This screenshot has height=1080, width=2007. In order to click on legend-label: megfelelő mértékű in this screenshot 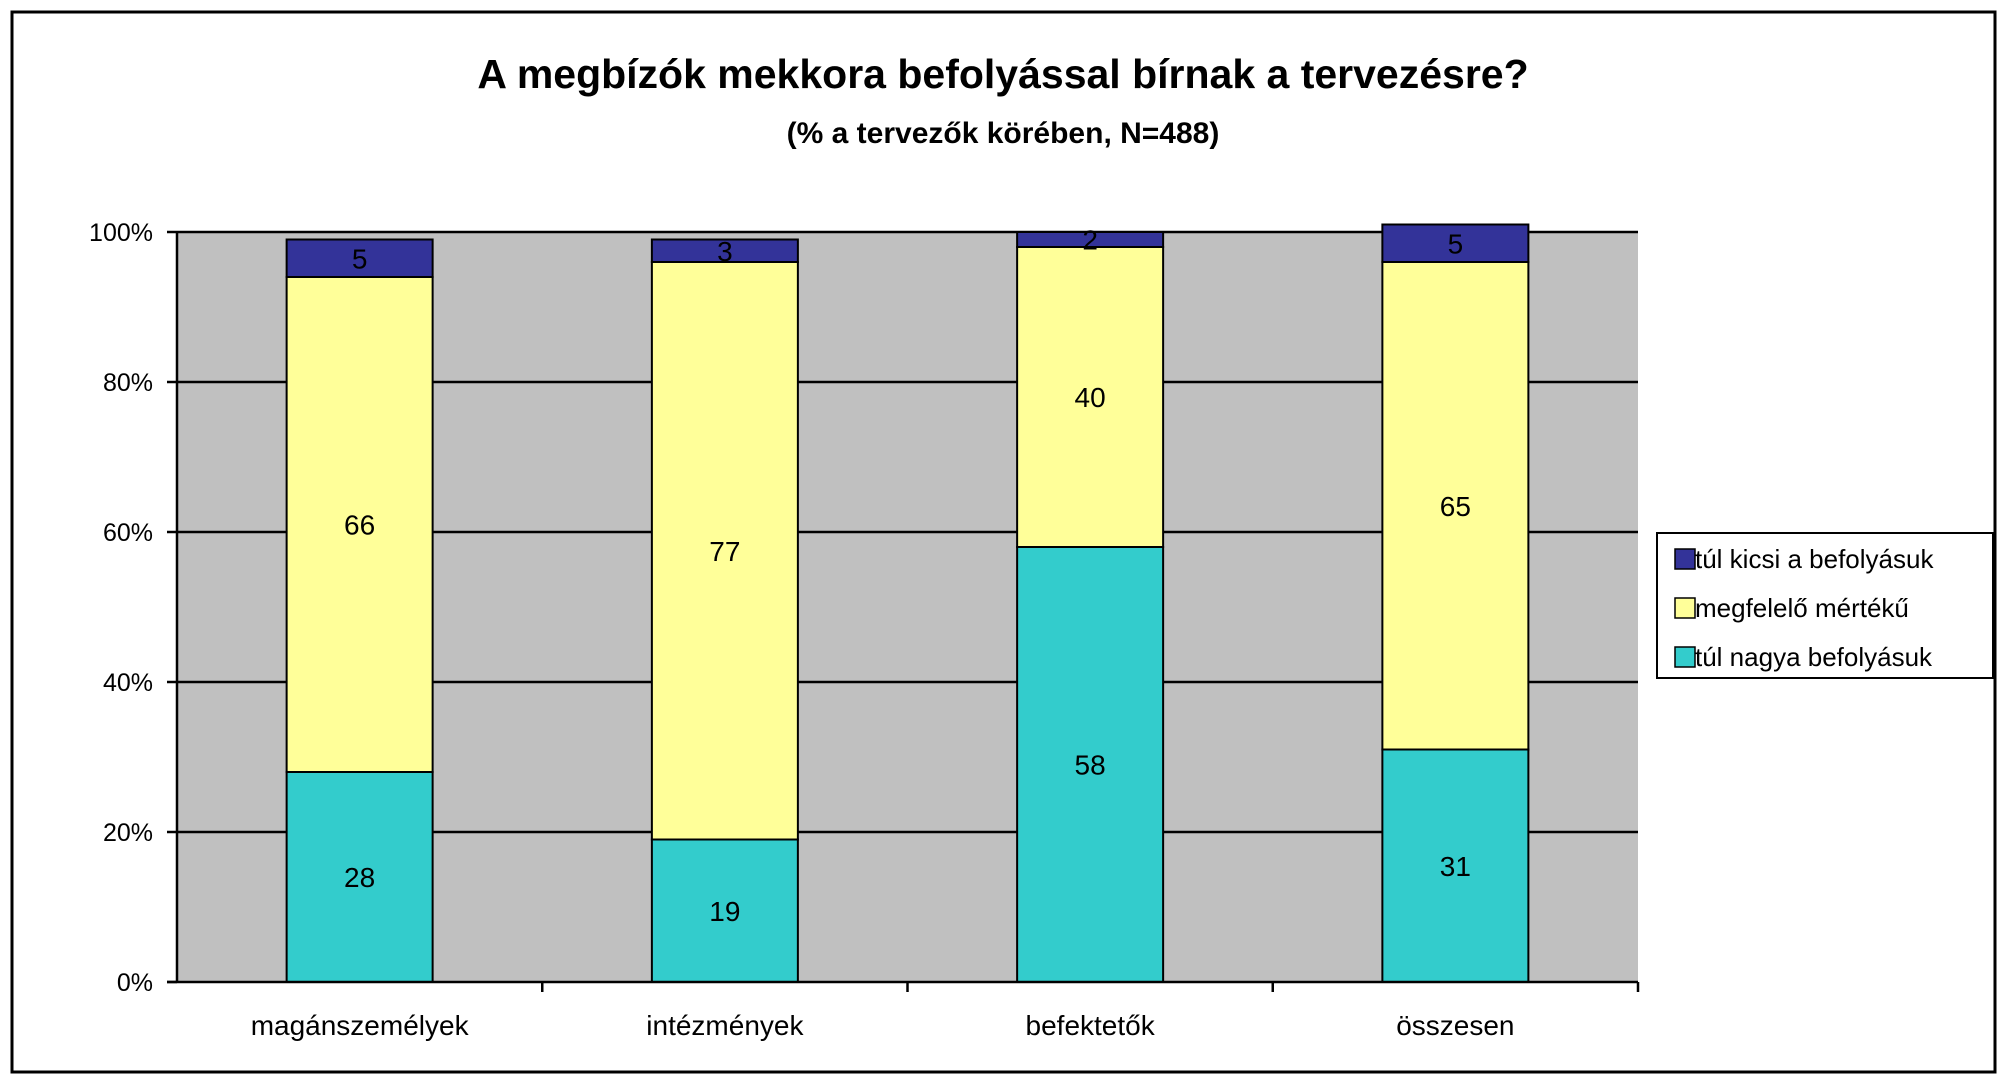, I will do `click(1802, 608)`.